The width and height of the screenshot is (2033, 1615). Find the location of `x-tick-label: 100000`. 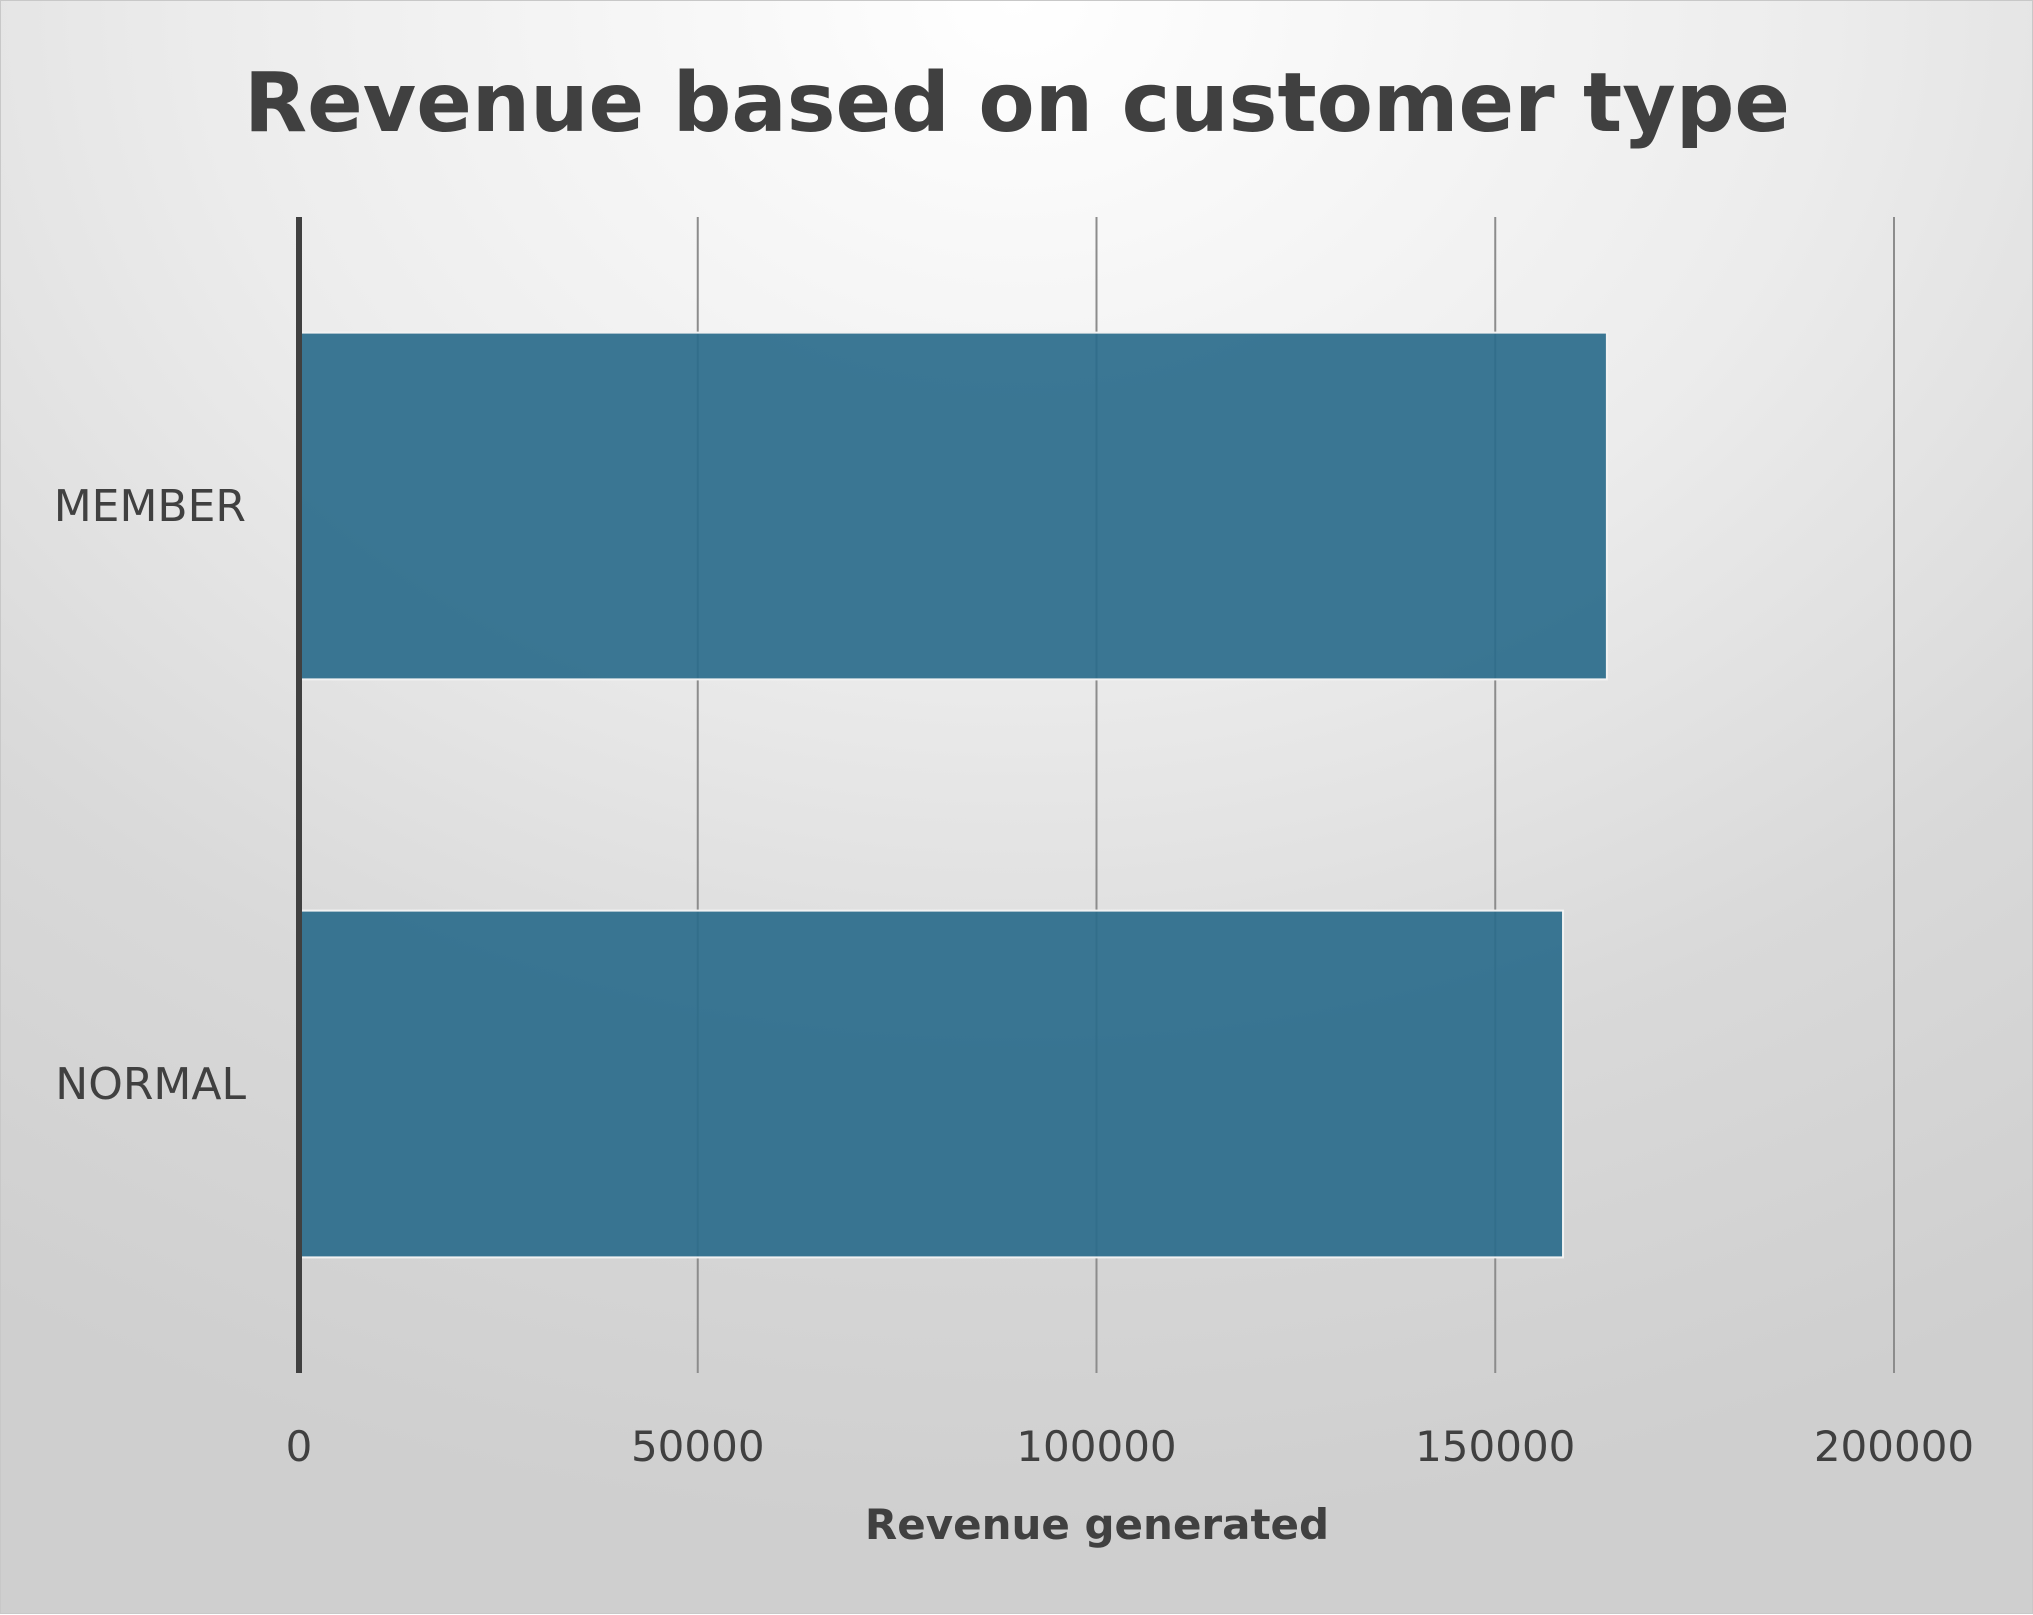

x-tick-label: 100000 is located at coordinates (1096, 1446).